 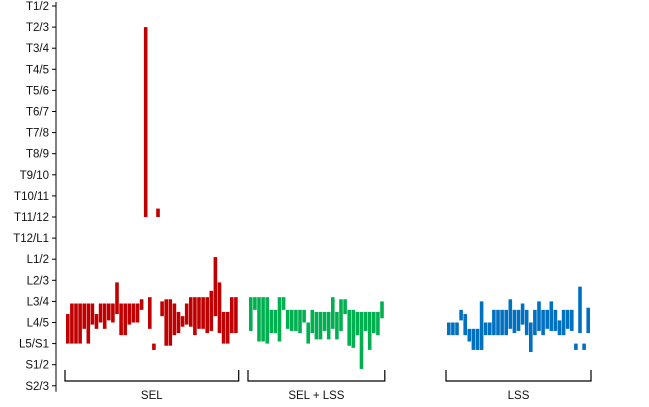 What do you see at coordinates (31, 239) in the screenshot?
I see `y-tick-label: T12/L1` at bounding box center [31, 239].